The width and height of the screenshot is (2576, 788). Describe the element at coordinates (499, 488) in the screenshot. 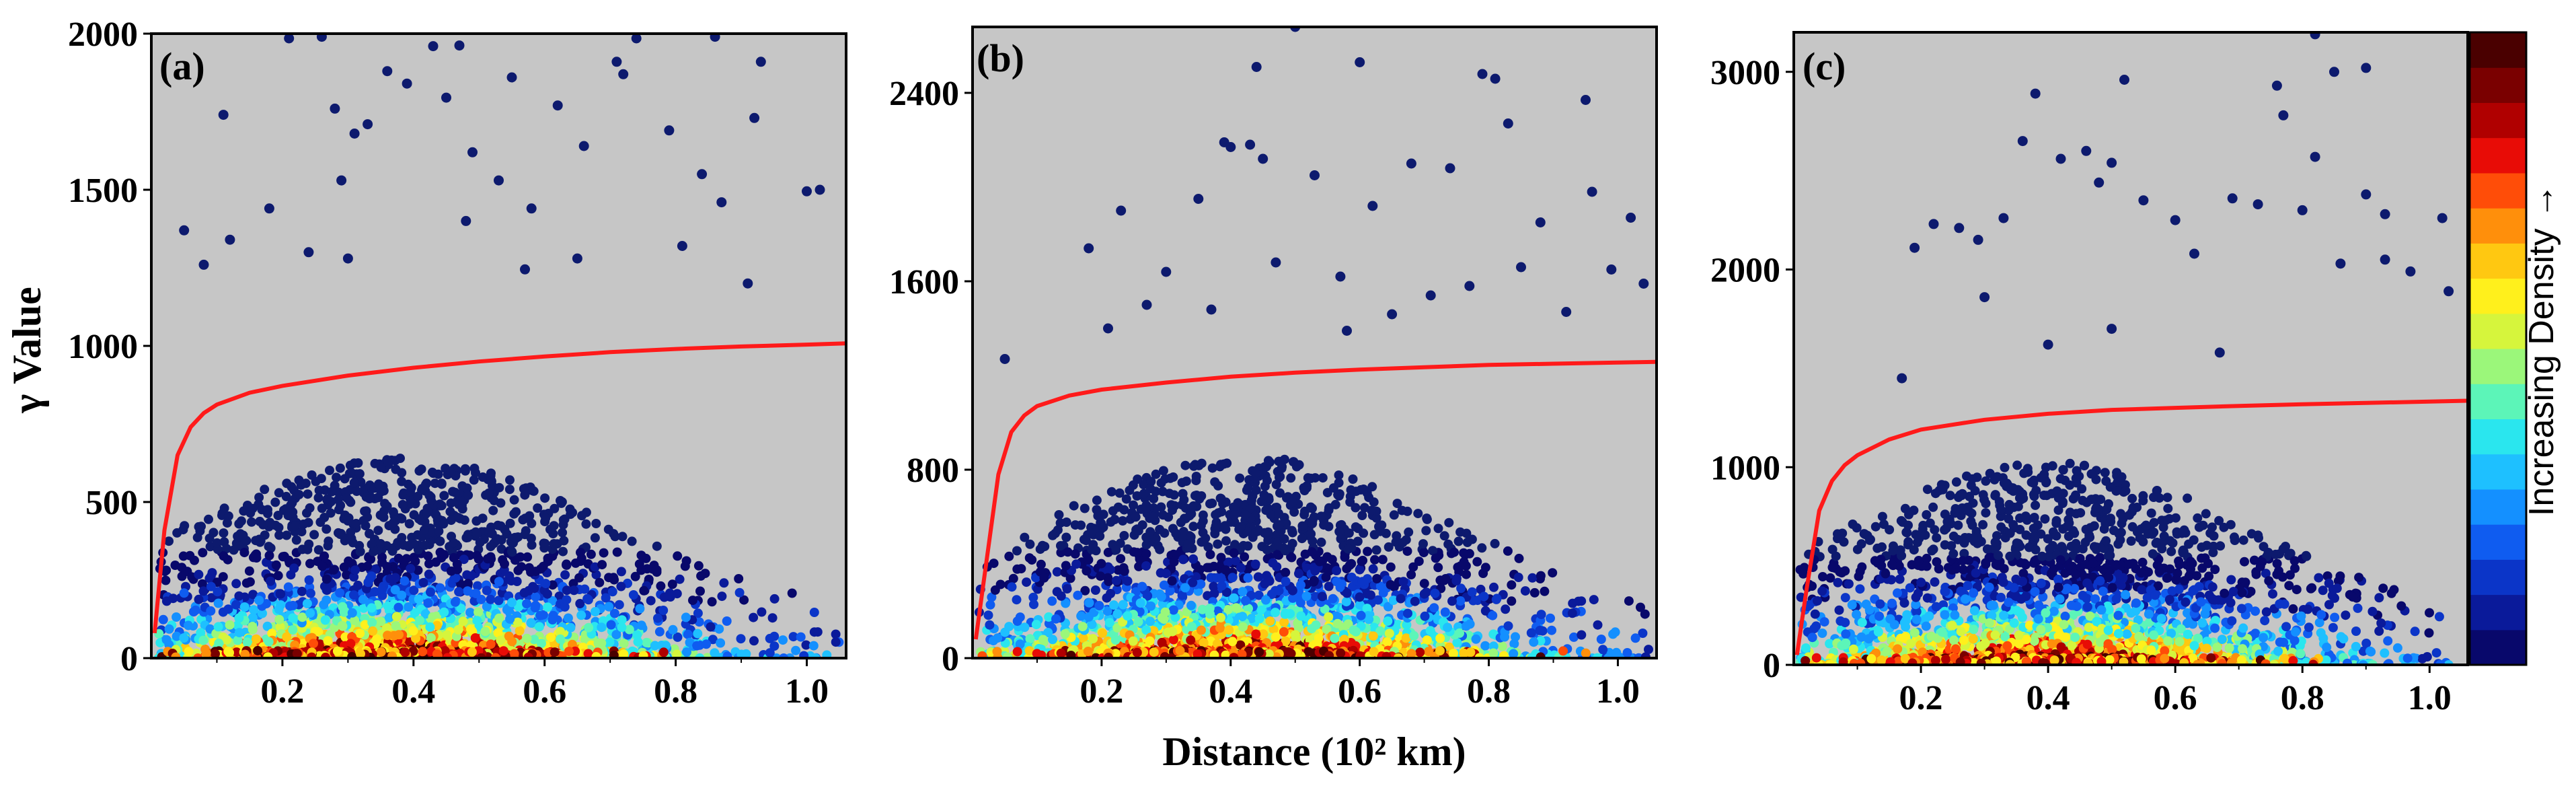

I see `panel-a-fit-curve` at that location.